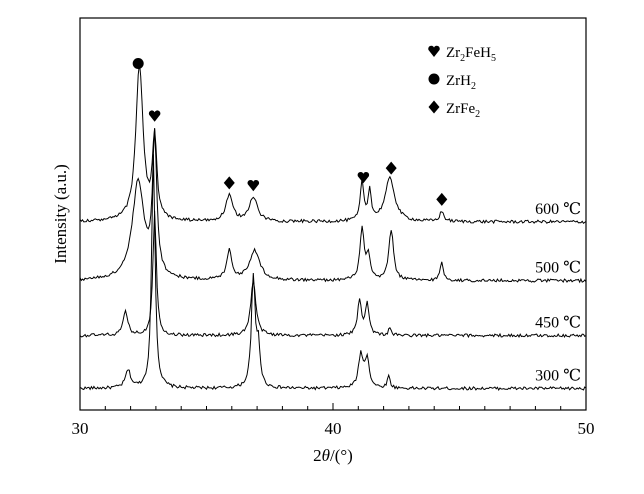 Image resolution: width=644 pixels, height=494 pixels. I want to click on x-axis-title-part: 2, so click(317, 455).